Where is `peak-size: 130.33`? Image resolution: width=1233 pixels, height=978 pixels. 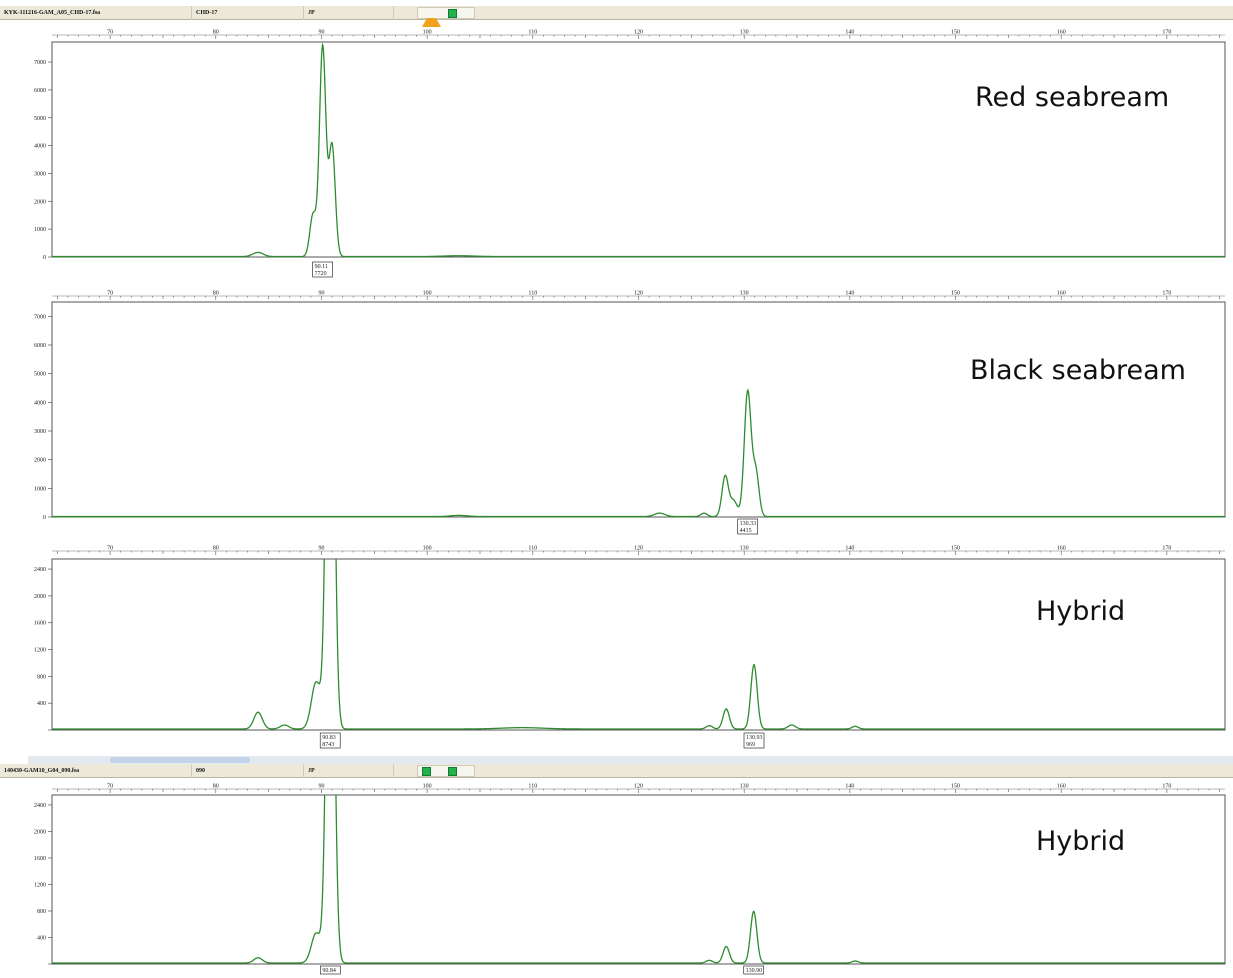 peak-size: 130.33 is located at coordinates (748, 524).